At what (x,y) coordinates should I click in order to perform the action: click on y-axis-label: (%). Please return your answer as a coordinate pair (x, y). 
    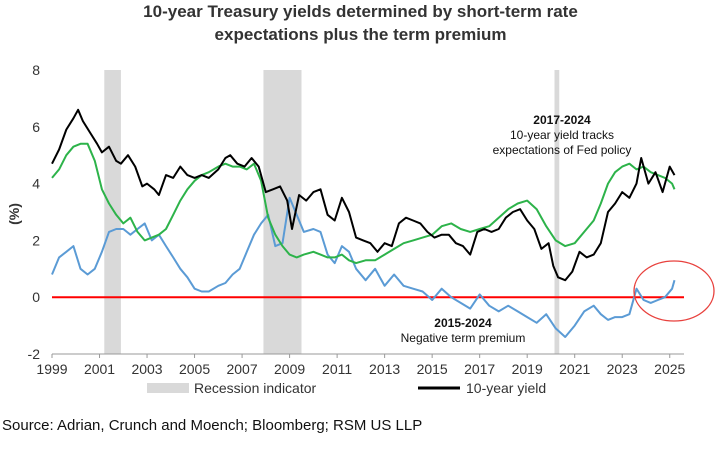
    Looking at the image, I should click on (14, 214).